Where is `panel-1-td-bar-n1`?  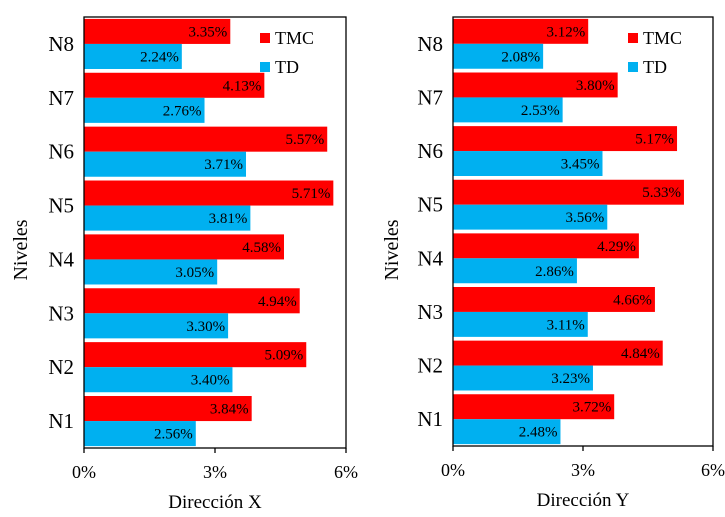
panel-1-td-bar-n1 is located at coordinates (140, 434).